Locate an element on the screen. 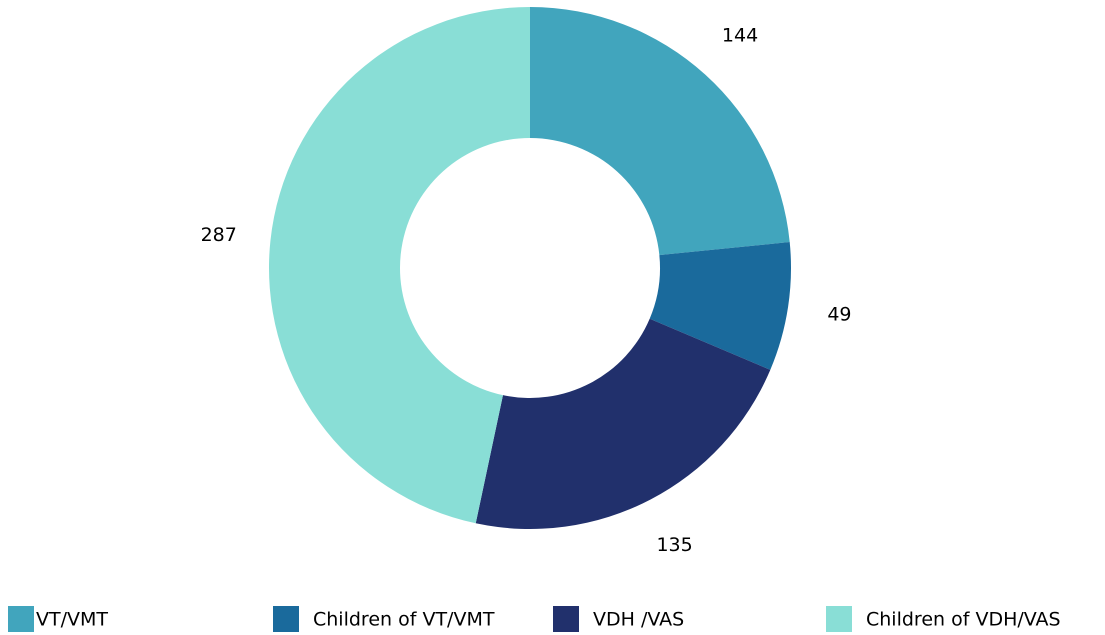 Image resolution: width=1105 pixels, height=635 pixels. legend-label: Children of VDH/VAS is located at coordinates (963, 620).